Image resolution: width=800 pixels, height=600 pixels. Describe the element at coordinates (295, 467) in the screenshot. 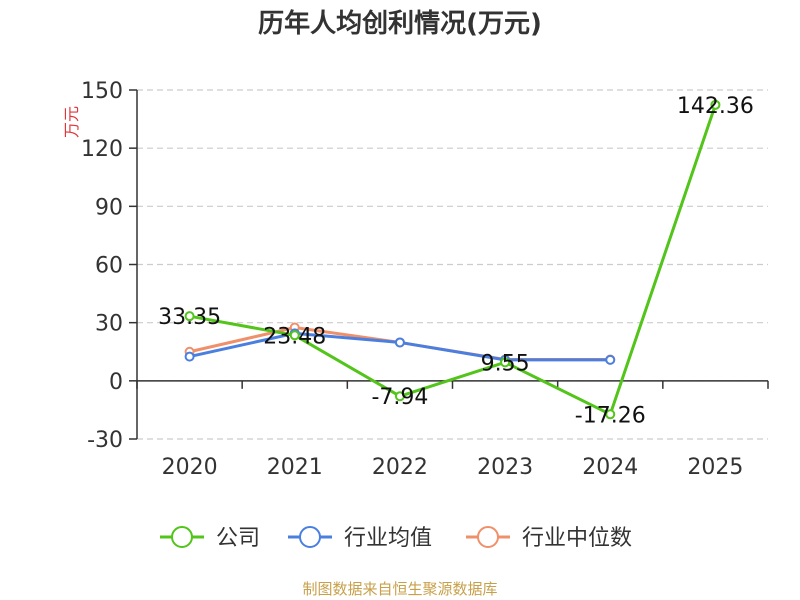

I see `x-tick-label: 2021` at that location.